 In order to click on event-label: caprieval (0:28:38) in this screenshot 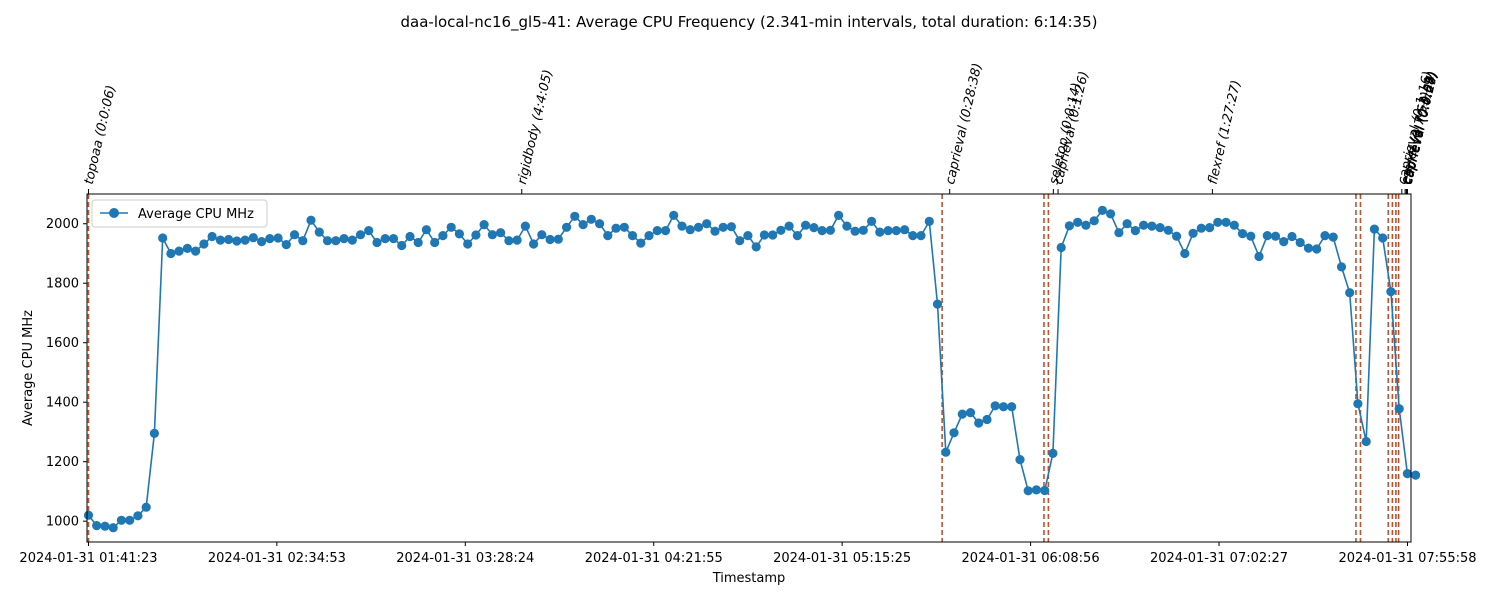, I will do `click(964, 124)`.